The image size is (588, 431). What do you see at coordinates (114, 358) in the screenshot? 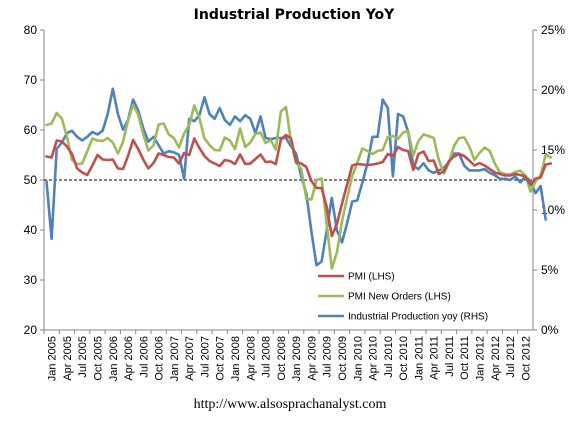
I see `x-tick-label: Jan 2006` at bounding box center [114, 358].